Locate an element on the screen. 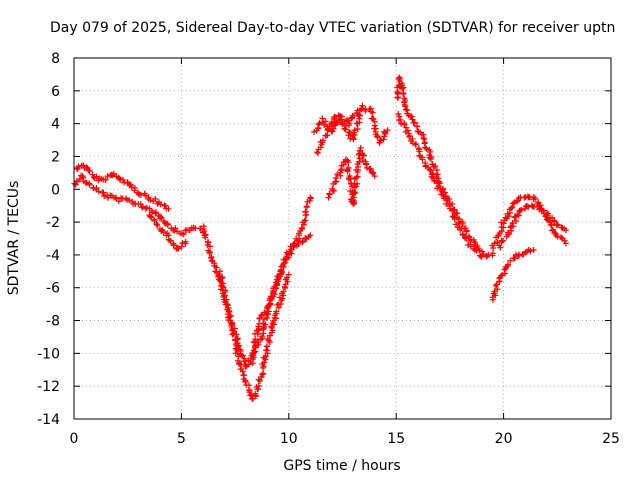 This screenshot has width=640, height=480. y-tick-label: -10 is located at coordinates (48, 354).